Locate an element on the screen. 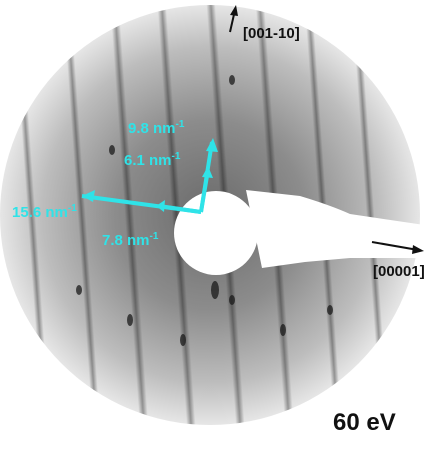  spacing-value: 9.8 nm is located at coordinates (152, 128).